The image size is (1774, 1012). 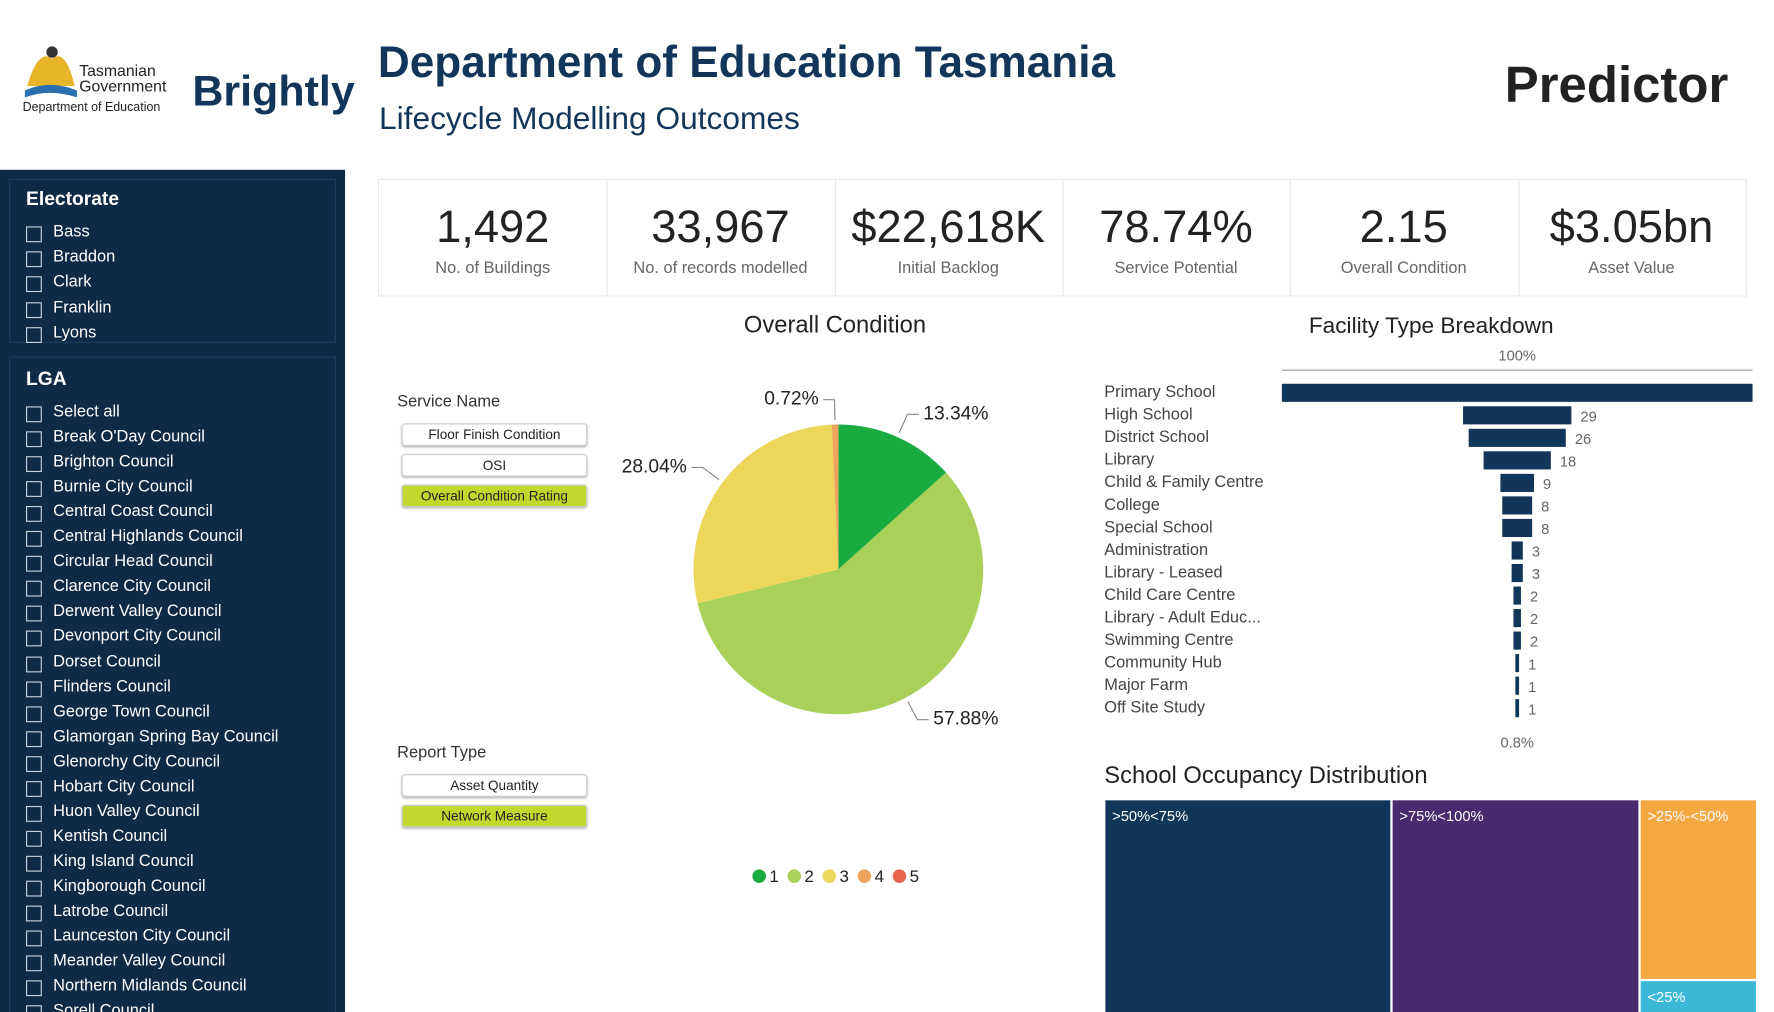 What do you see at coordinates (139, 961) in the screenshot?
I see `filter-option: Meander Valley Council` at bounding box center [139, 961].